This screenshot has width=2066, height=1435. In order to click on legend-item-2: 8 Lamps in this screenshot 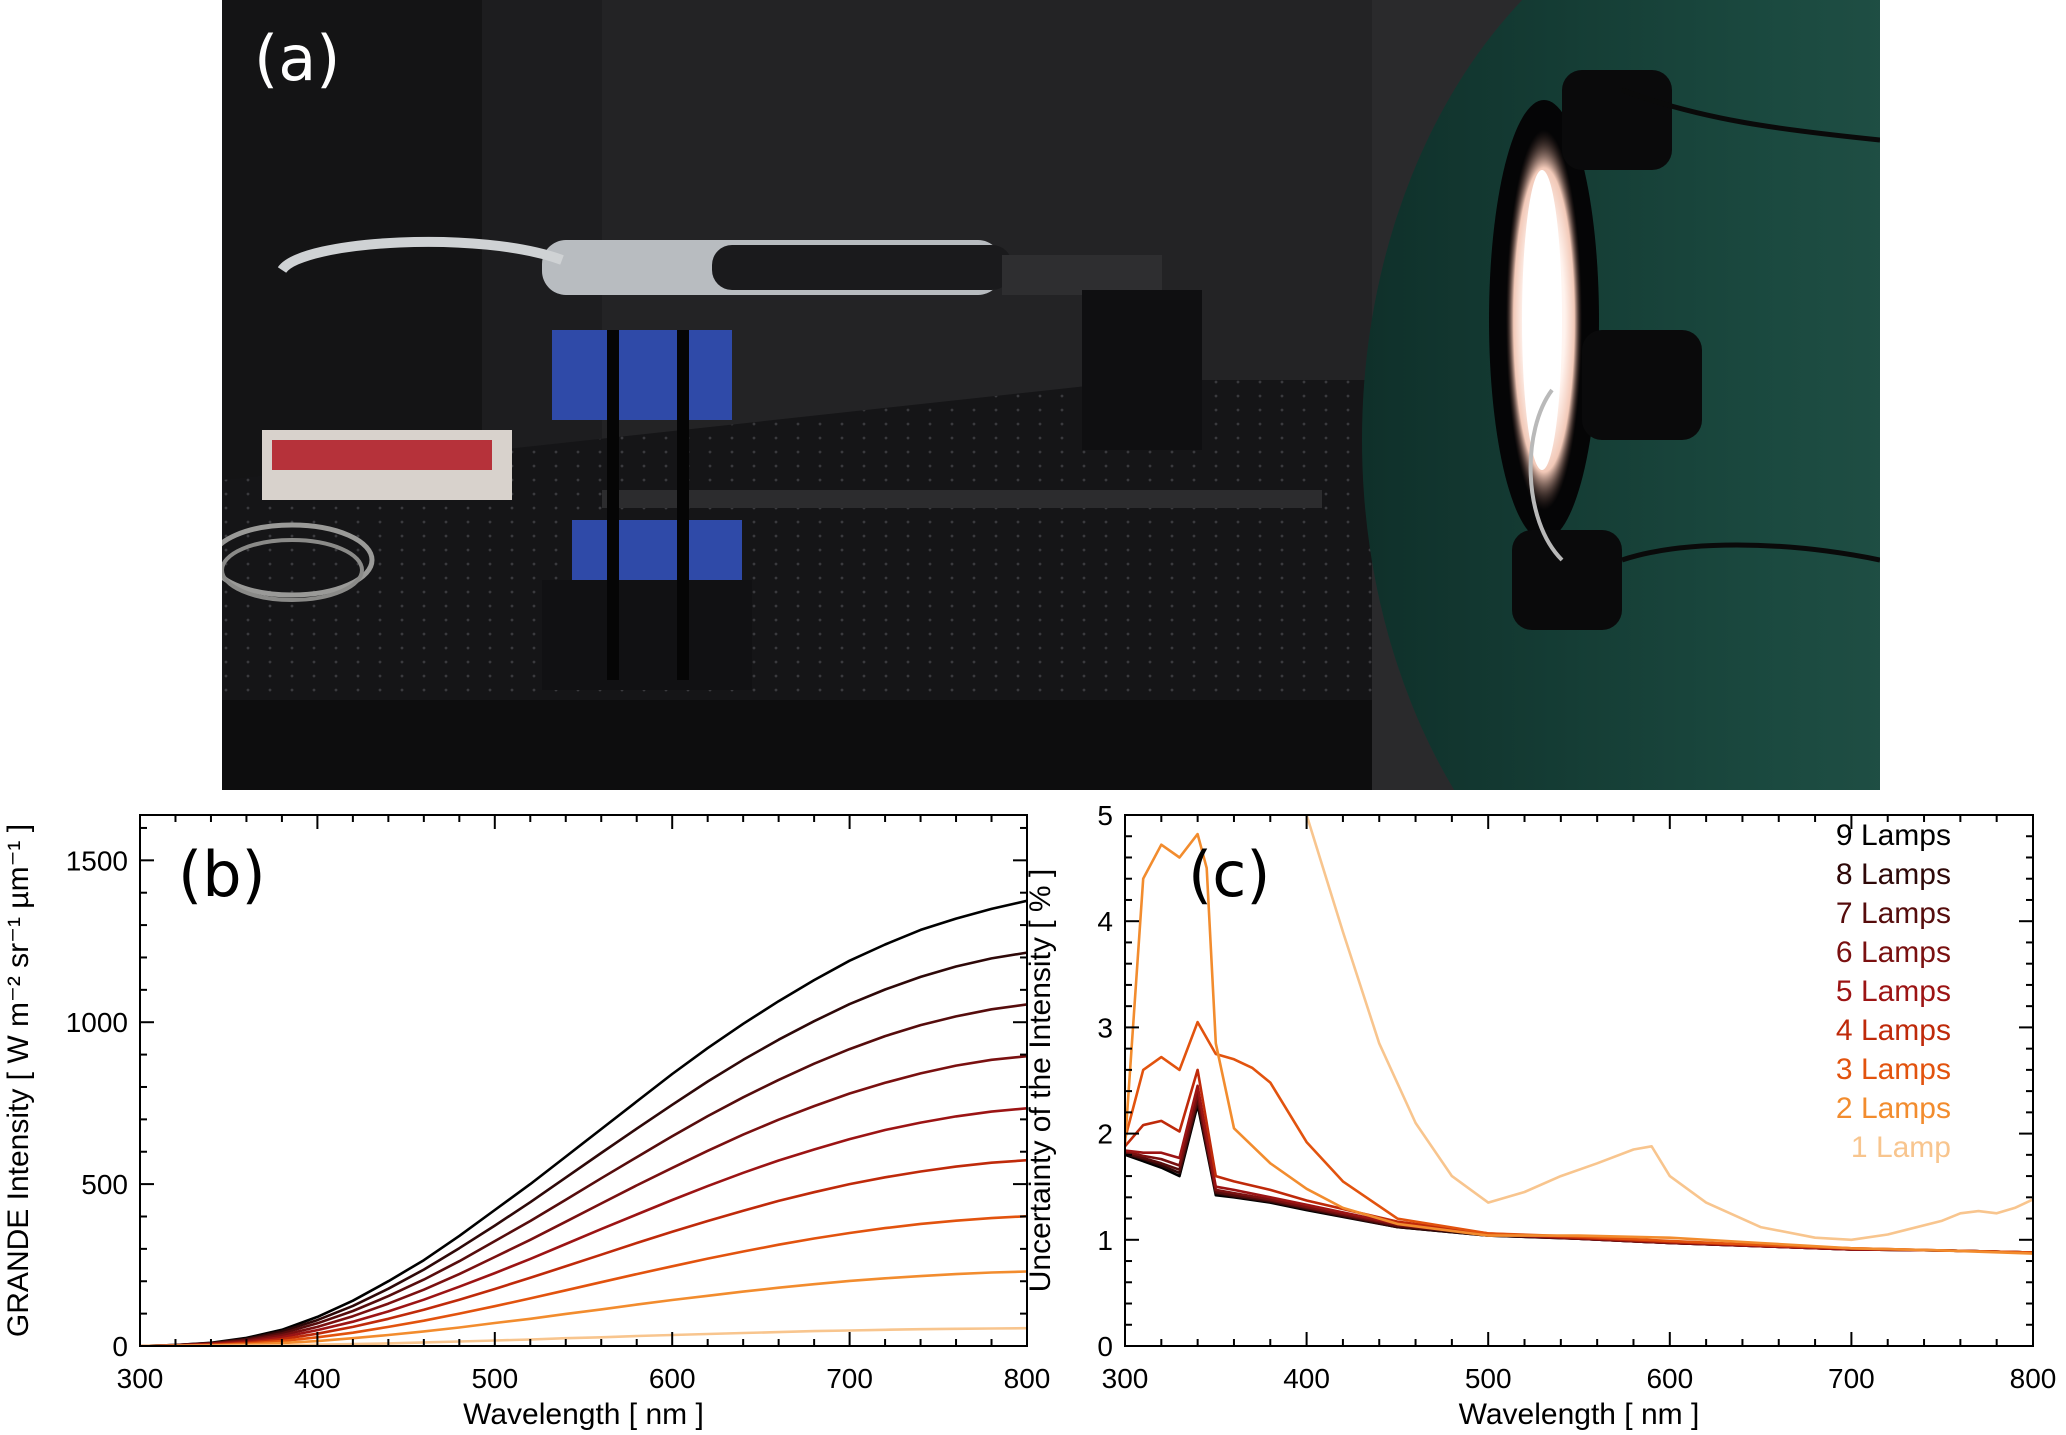, I will do `click(1893, 874)`.